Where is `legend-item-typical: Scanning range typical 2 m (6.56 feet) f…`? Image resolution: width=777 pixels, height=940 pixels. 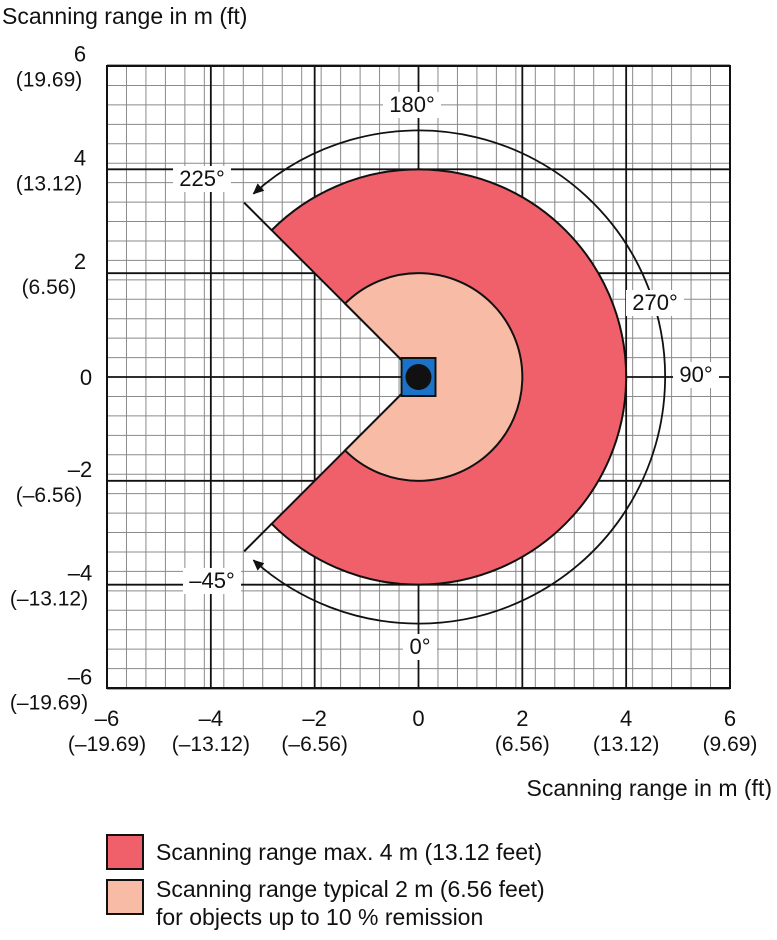
legend-item-typical: Scanning range typical 2 m (6.56 feet) f… is located at coordinates (325, 903).